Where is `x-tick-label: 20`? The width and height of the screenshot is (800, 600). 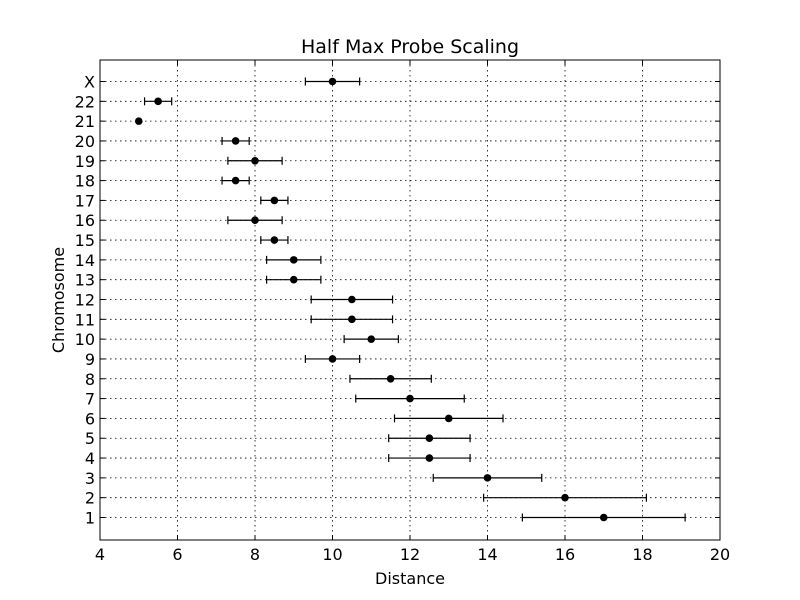 x-tick-label: 20 is located at coordinates (720, 554).